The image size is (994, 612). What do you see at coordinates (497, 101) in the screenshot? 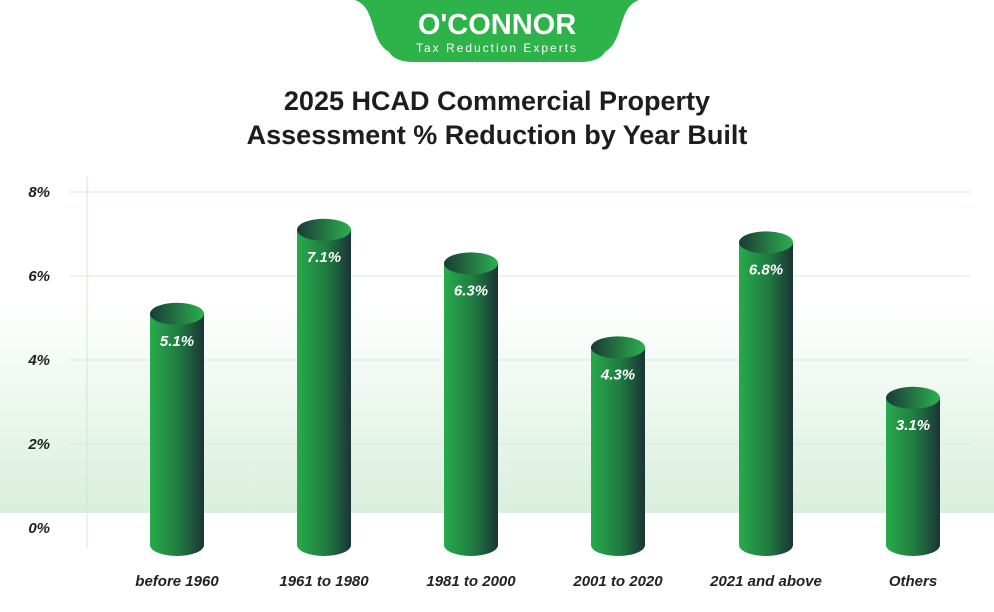
I see `chart-title-line-1: 2025 HCAD Commercial Property` at bounding box center [497, 101].